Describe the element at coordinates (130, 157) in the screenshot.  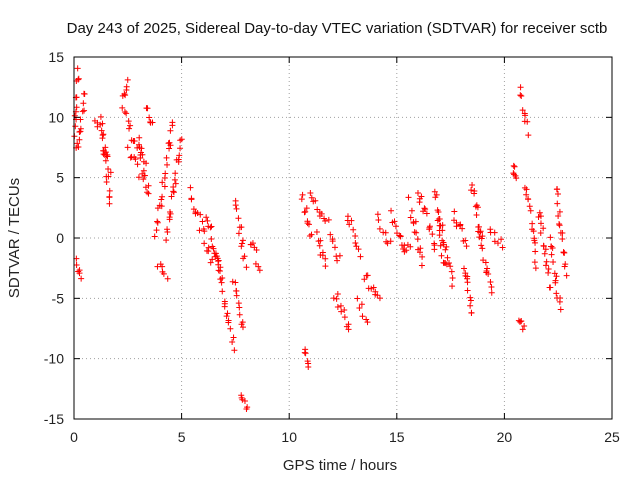
I see `data-point-s8` at that location.